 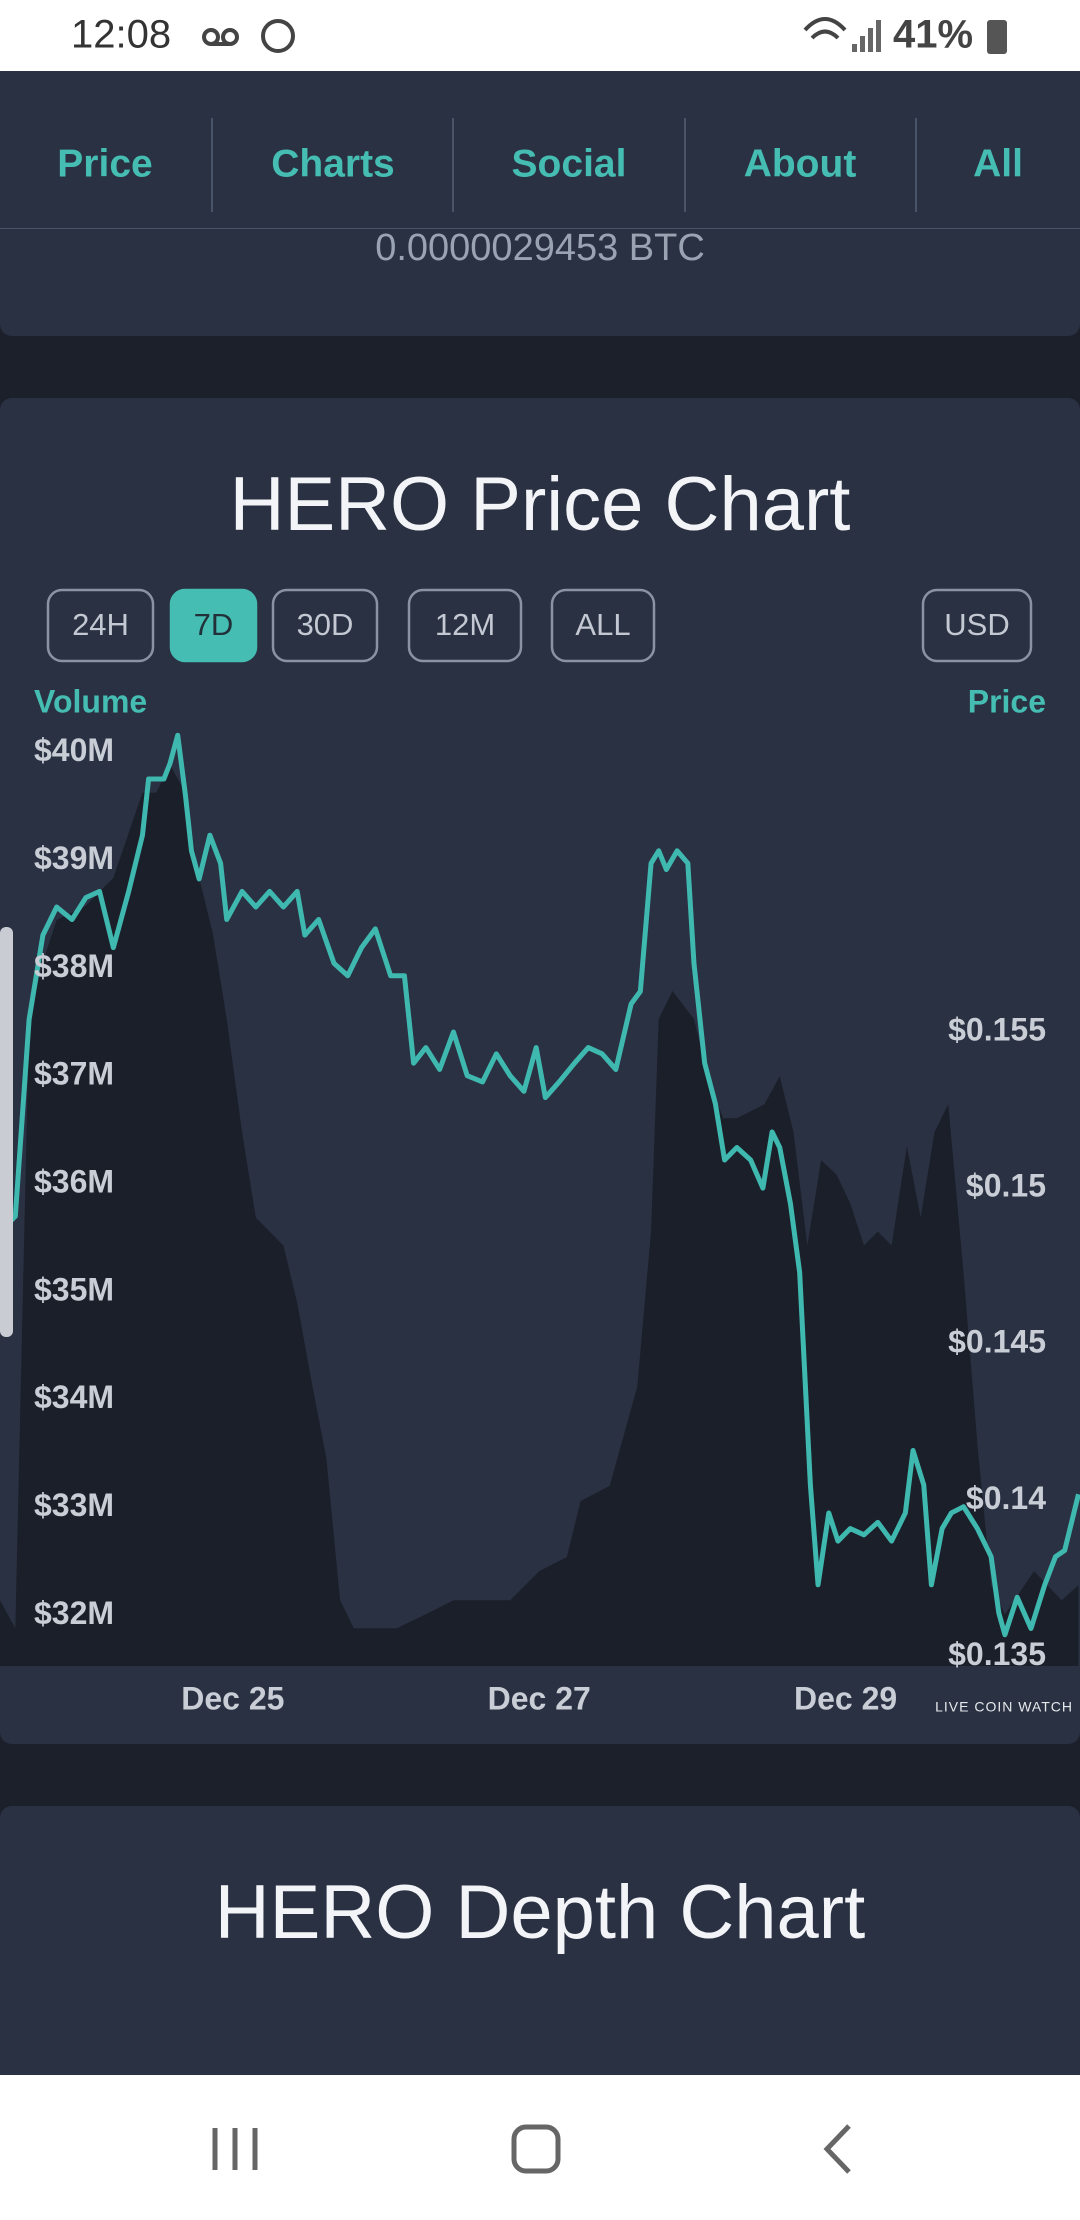 I want to click on price-card, so click(x=540, y=203).